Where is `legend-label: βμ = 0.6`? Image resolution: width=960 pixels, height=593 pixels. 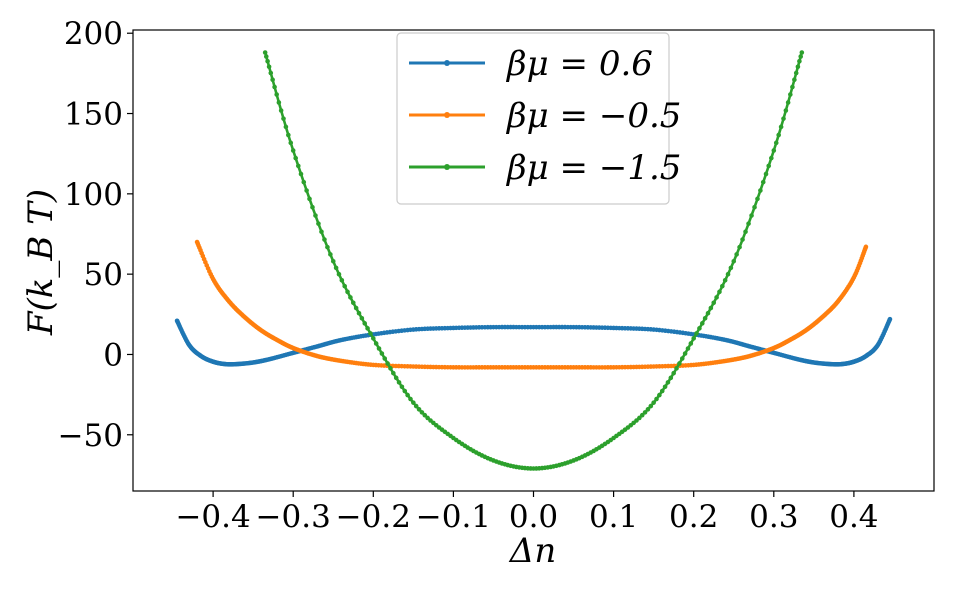 legend-label: βμ = 0.6 is located at coordinates (579, 64).